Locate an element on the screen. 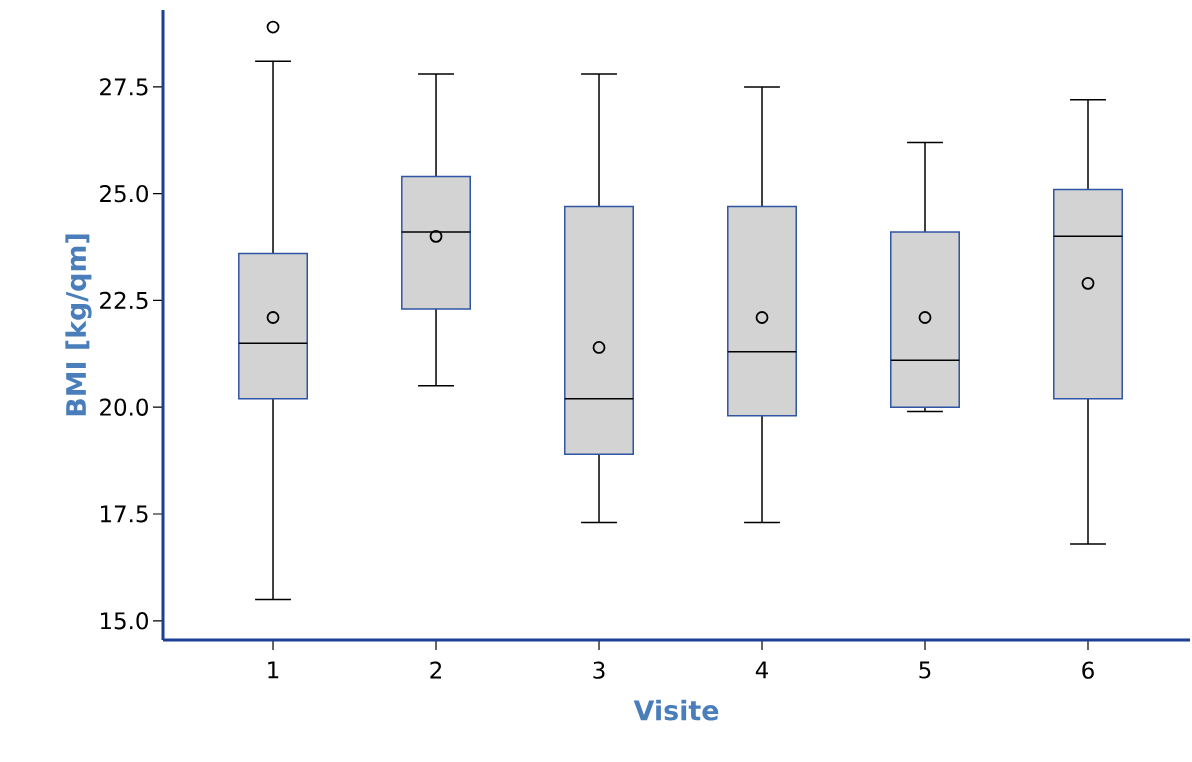 This screenshot has height=762, width=1192. x-tick-label: 4 is located at coordinates (762, 670).